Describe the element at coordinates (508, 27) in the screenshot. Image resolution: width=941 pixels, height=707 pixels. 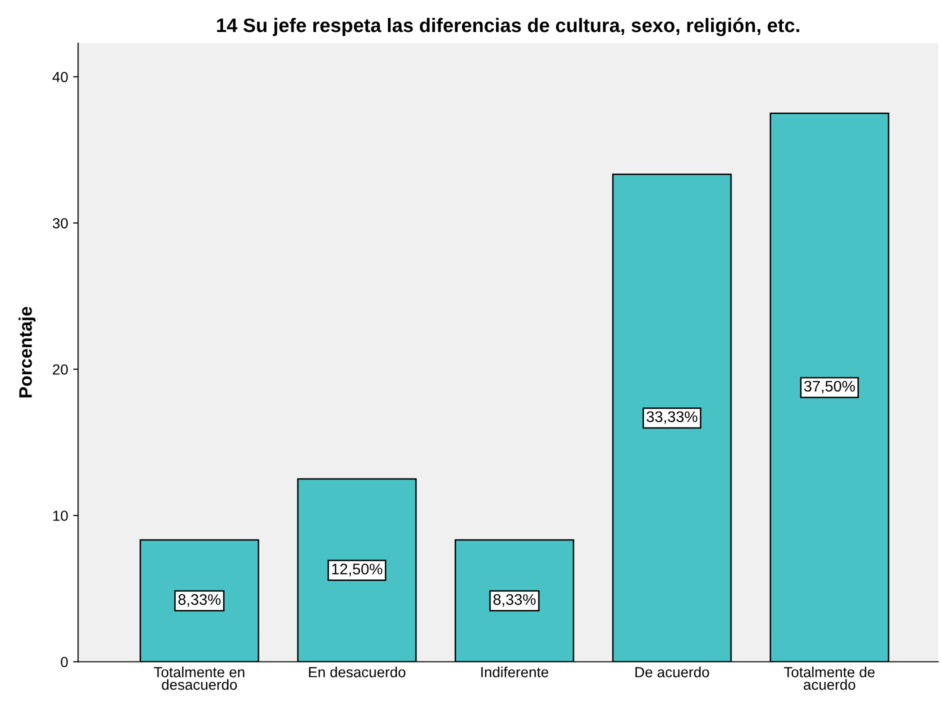
I see `chart-title: 14 Su jefe respeta las diferencias de cultura, sexo, religión, etc.` at that location.